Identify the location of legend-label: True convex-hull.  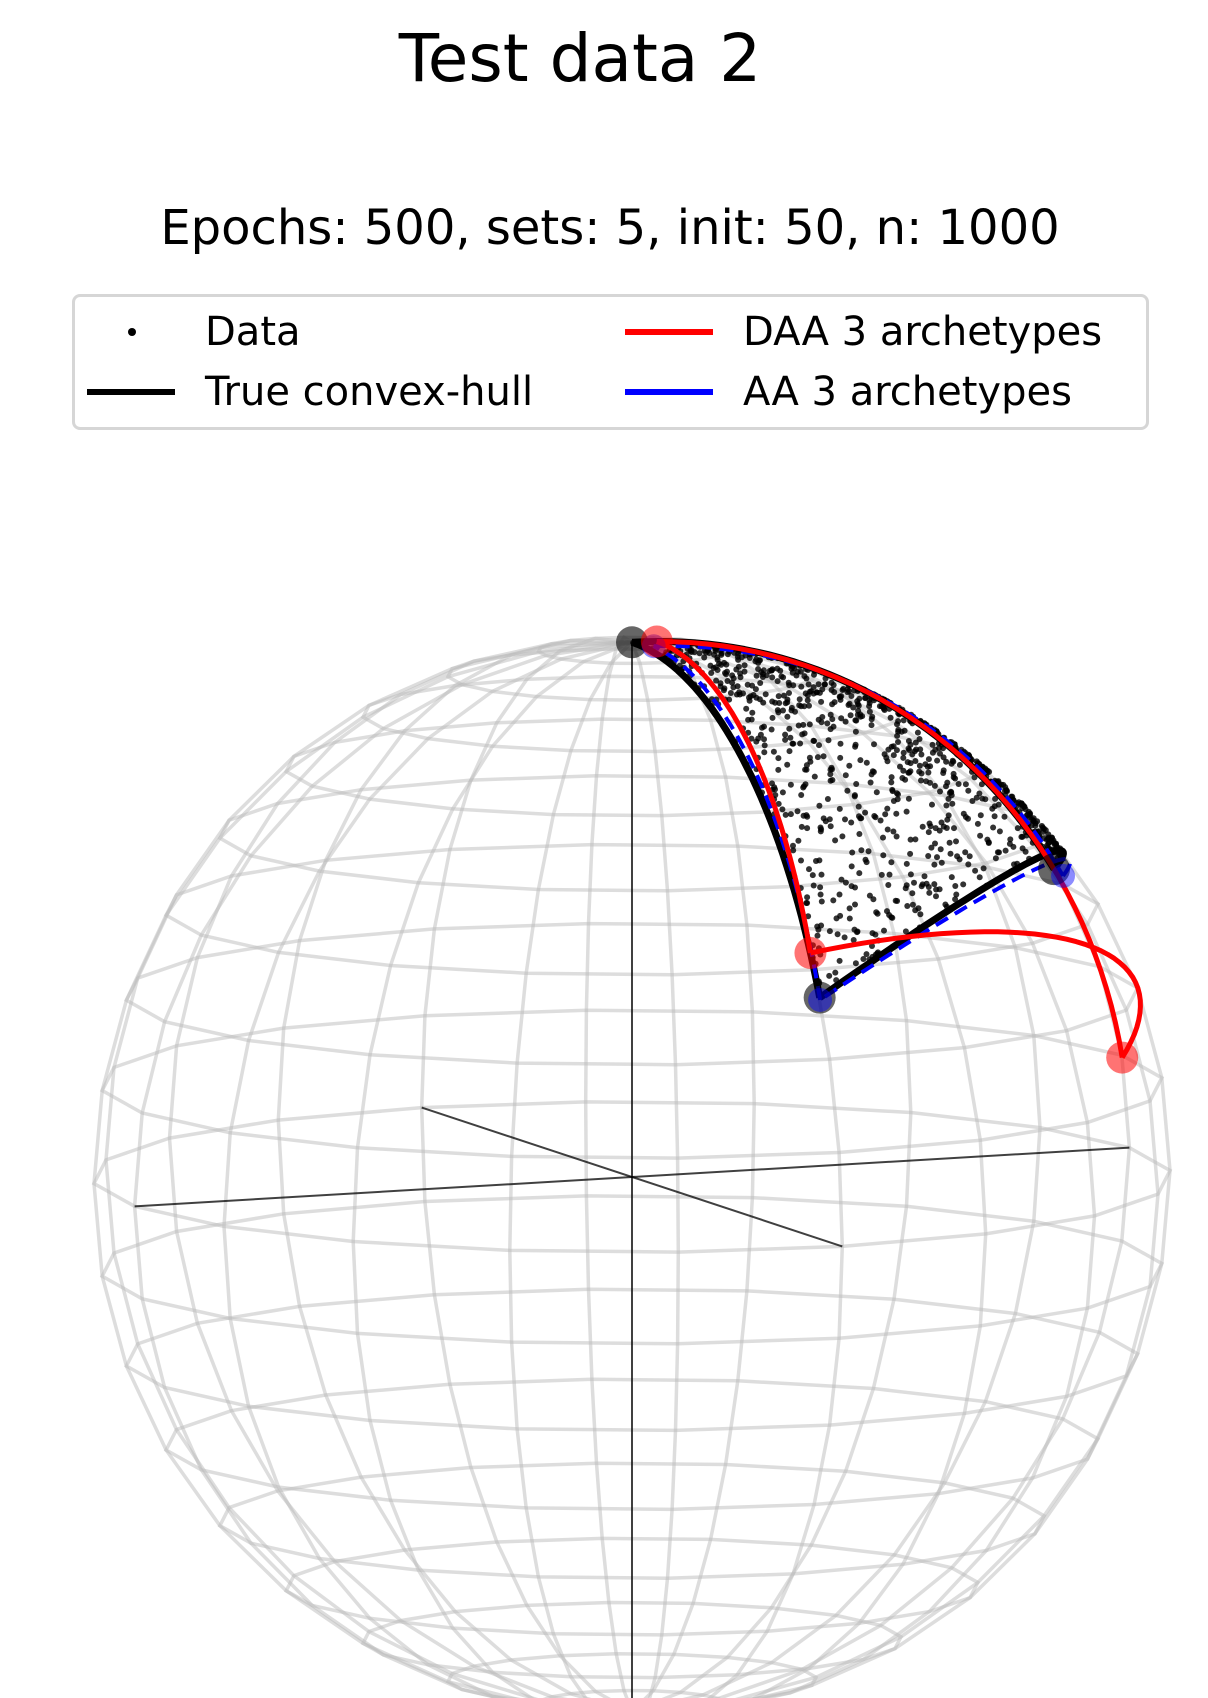
(369, 392).